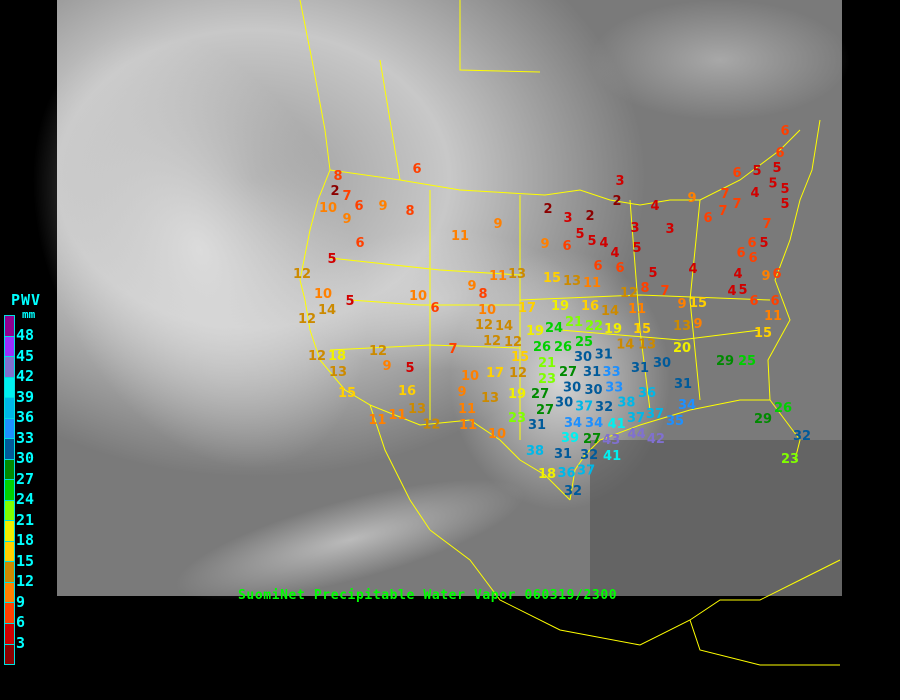  I want to click on station-value: 16, so click(590, 306).